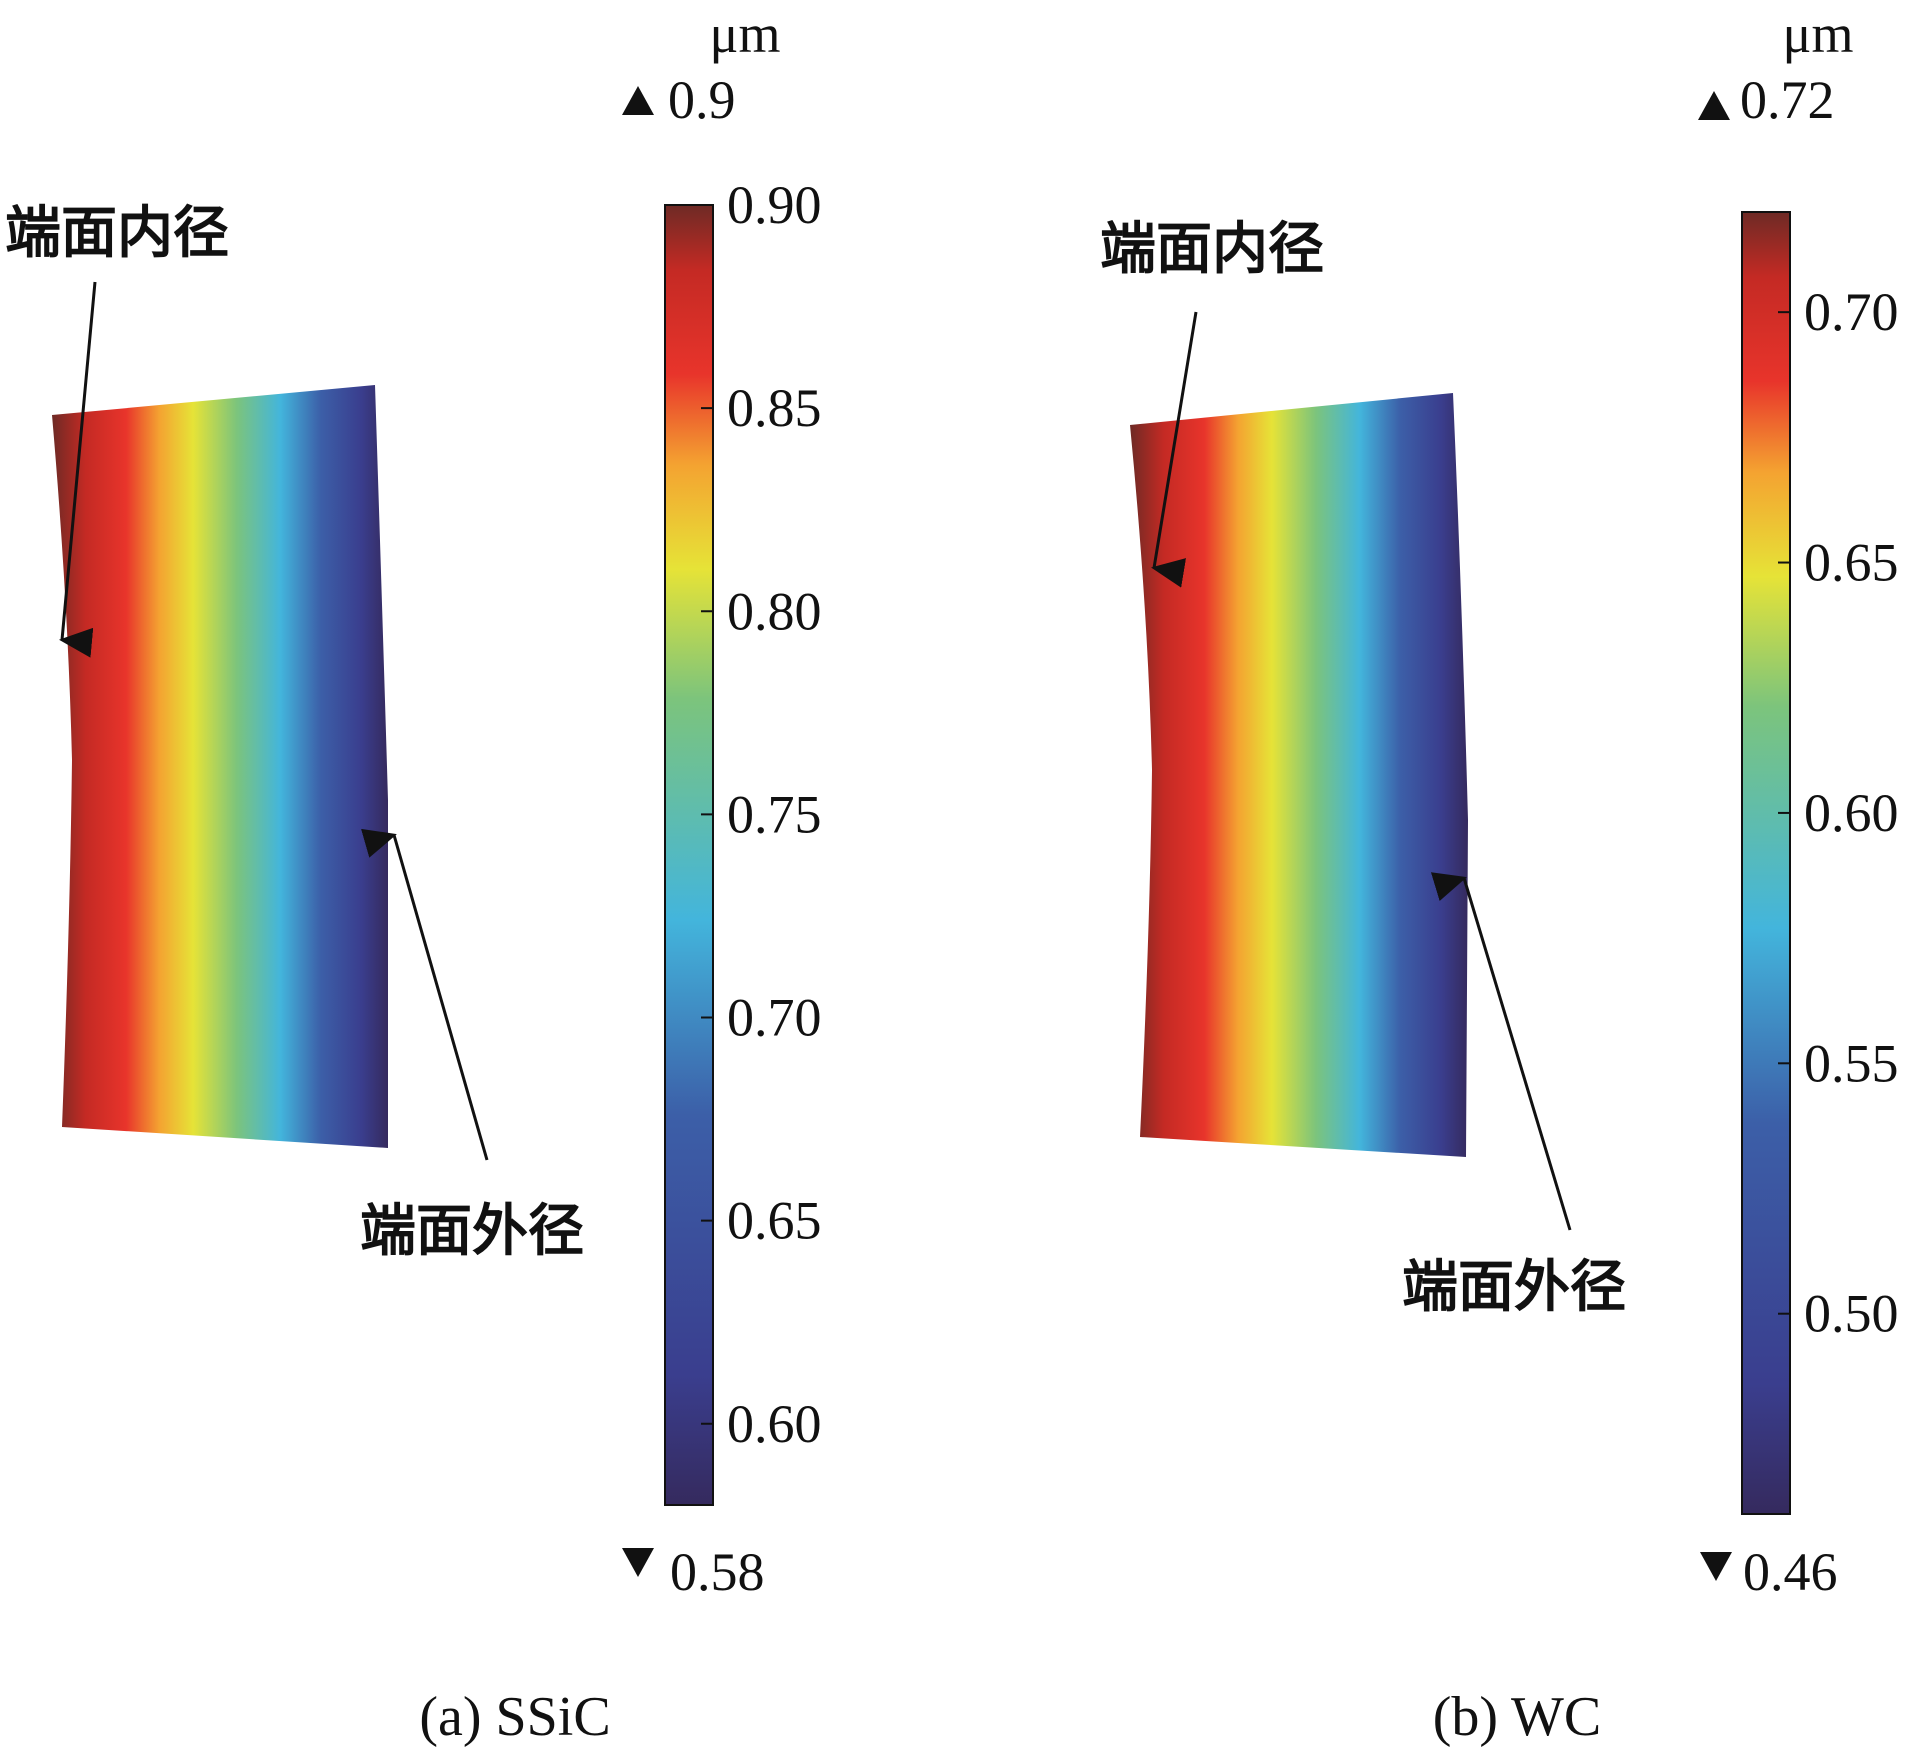  What do you see at coordinates (1851, 312) in the screenshot?
I see `panel-b-colorbar-tick-label: 0.70` at bounding box center [1851, 312].